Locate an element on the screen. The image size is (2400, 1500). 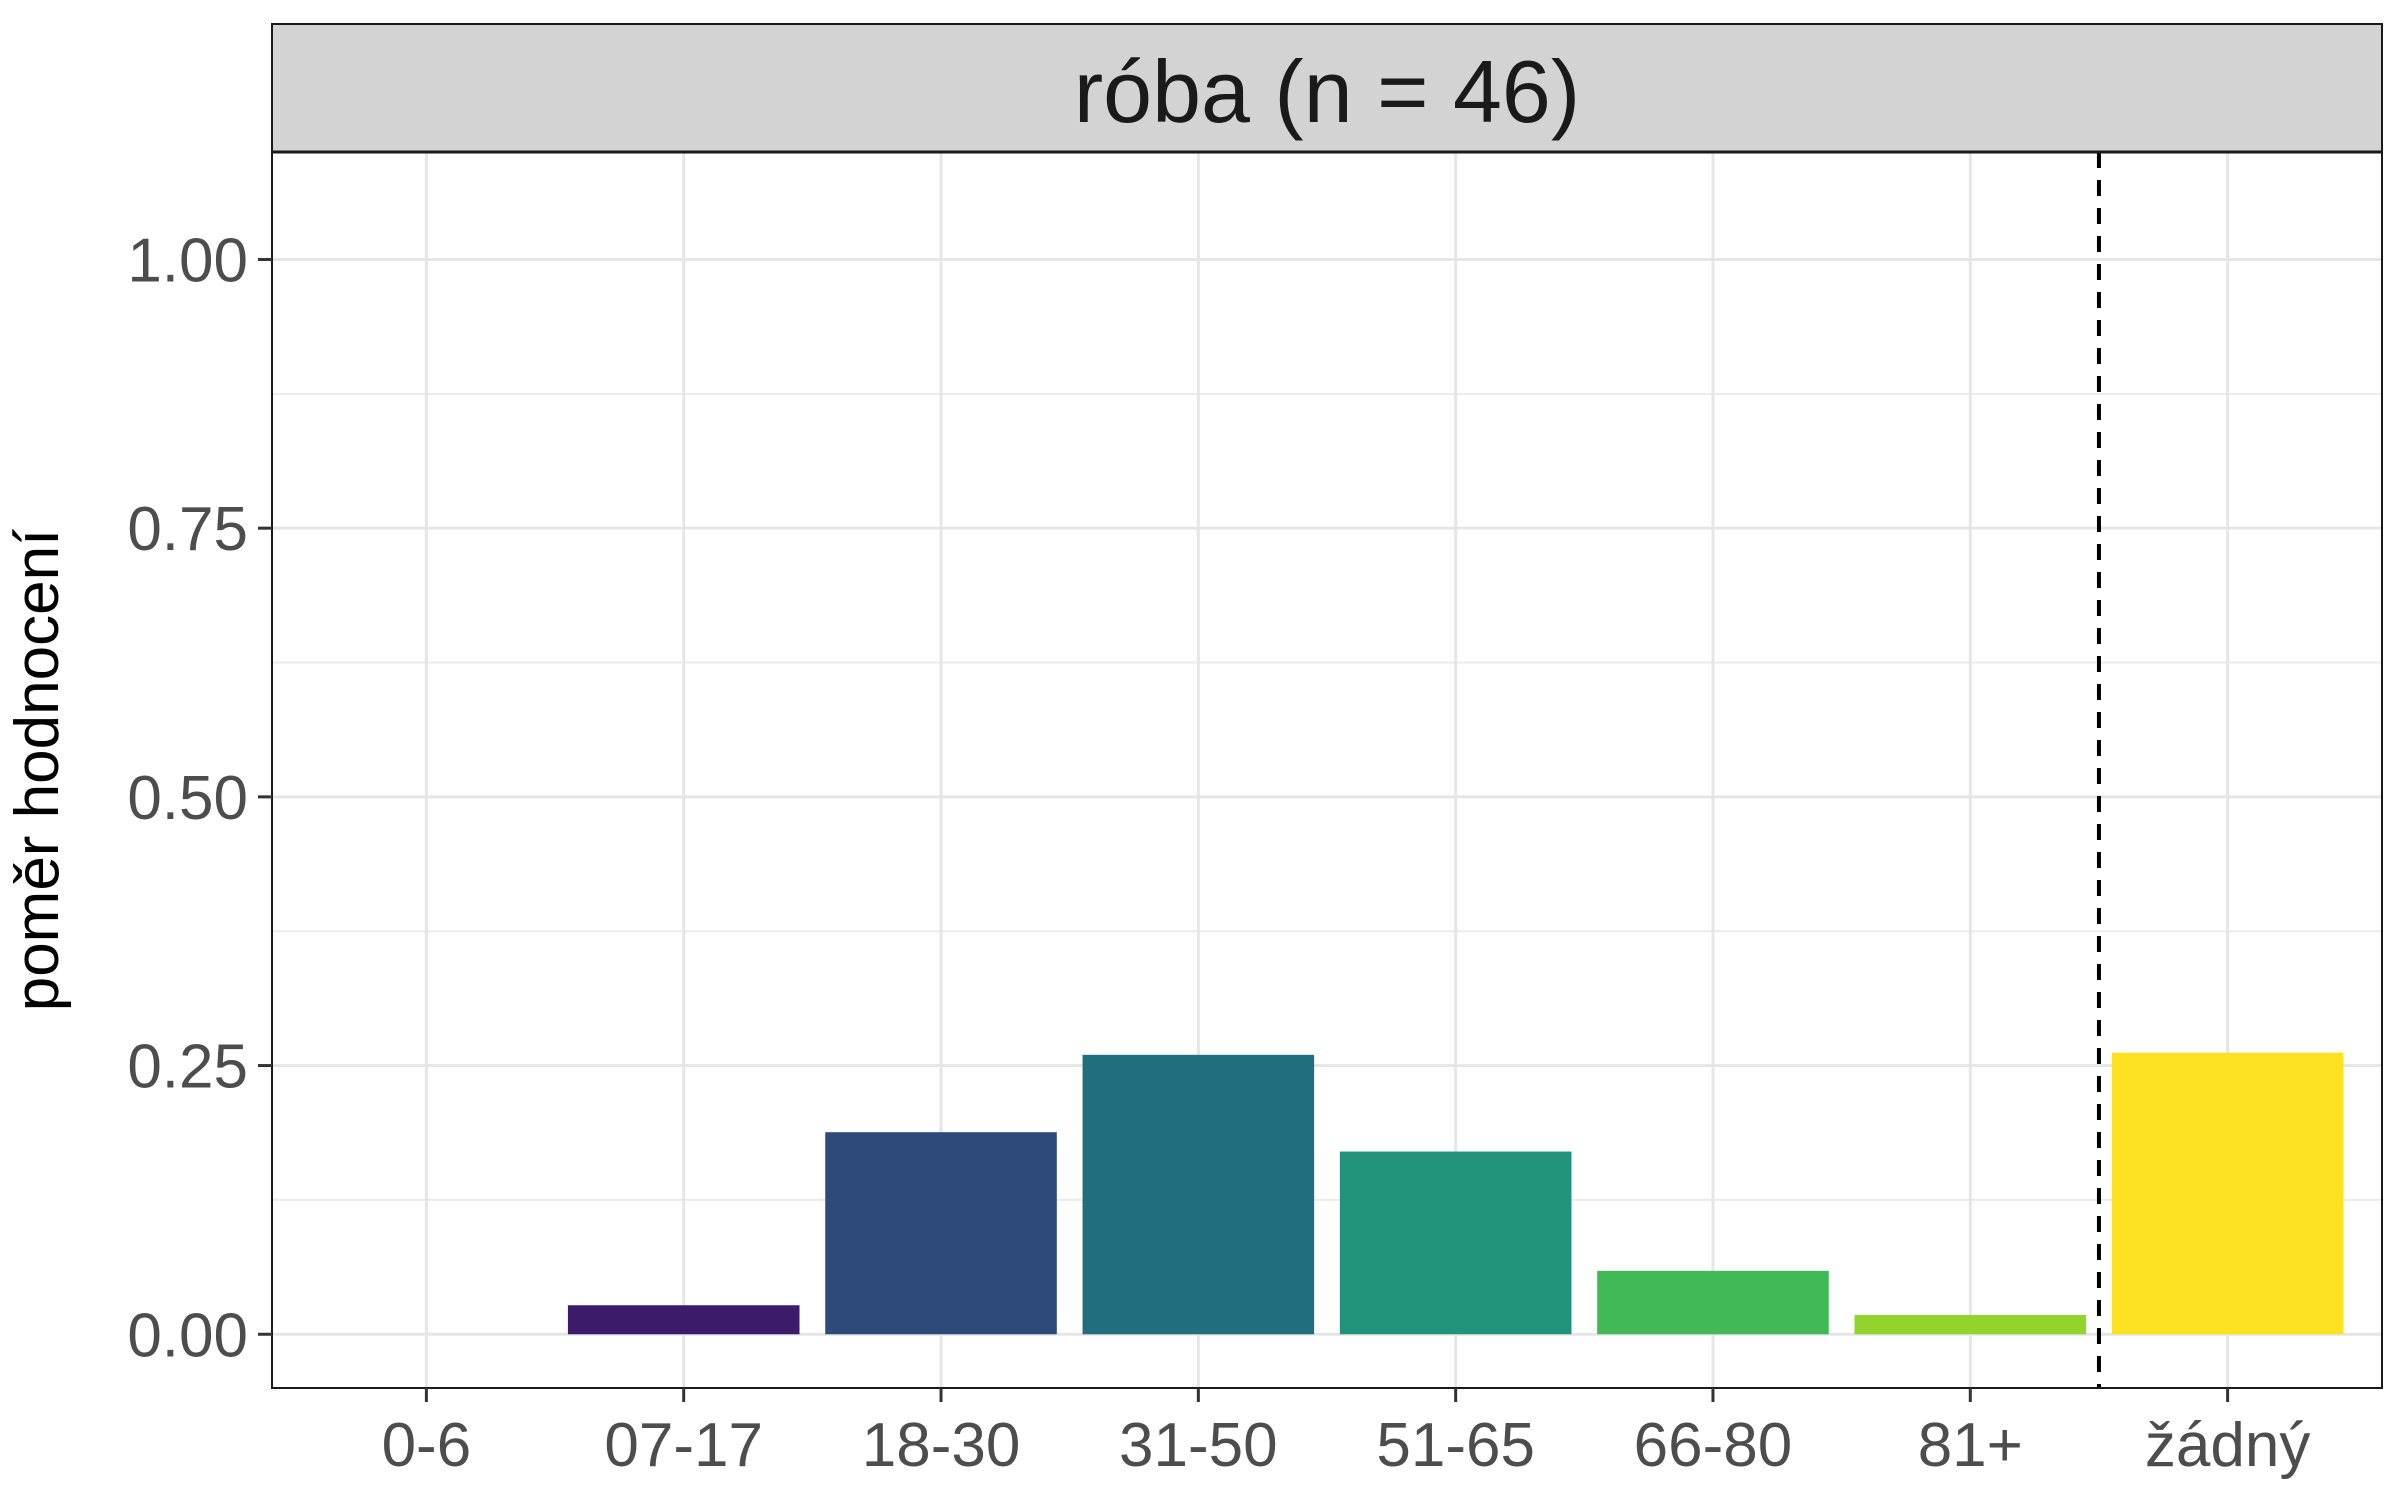
x-tick-label: 07-17 is located at coordinates (683, 1445).